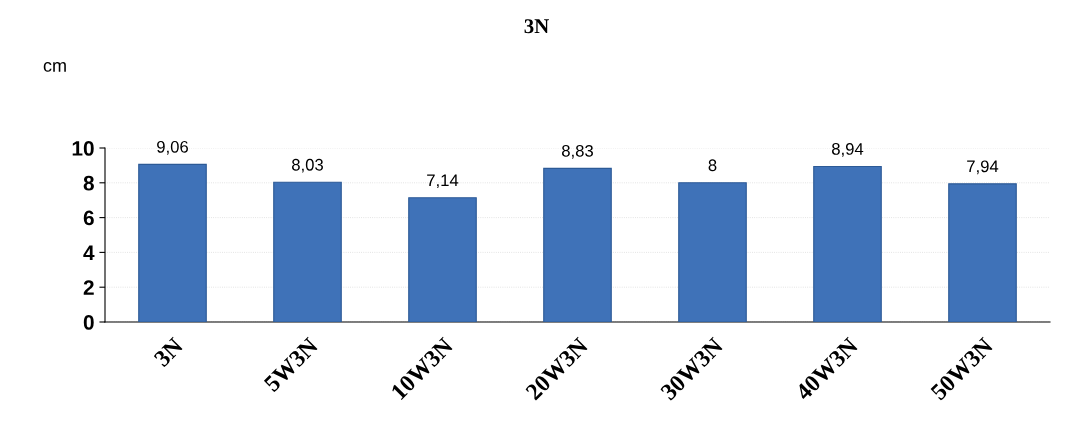 This screenshot has width=1073, height=438. What do you see at coordinates (172, 147) in the screenshot?
I see `data-label: 9,06` at bounding box center [172, 147].